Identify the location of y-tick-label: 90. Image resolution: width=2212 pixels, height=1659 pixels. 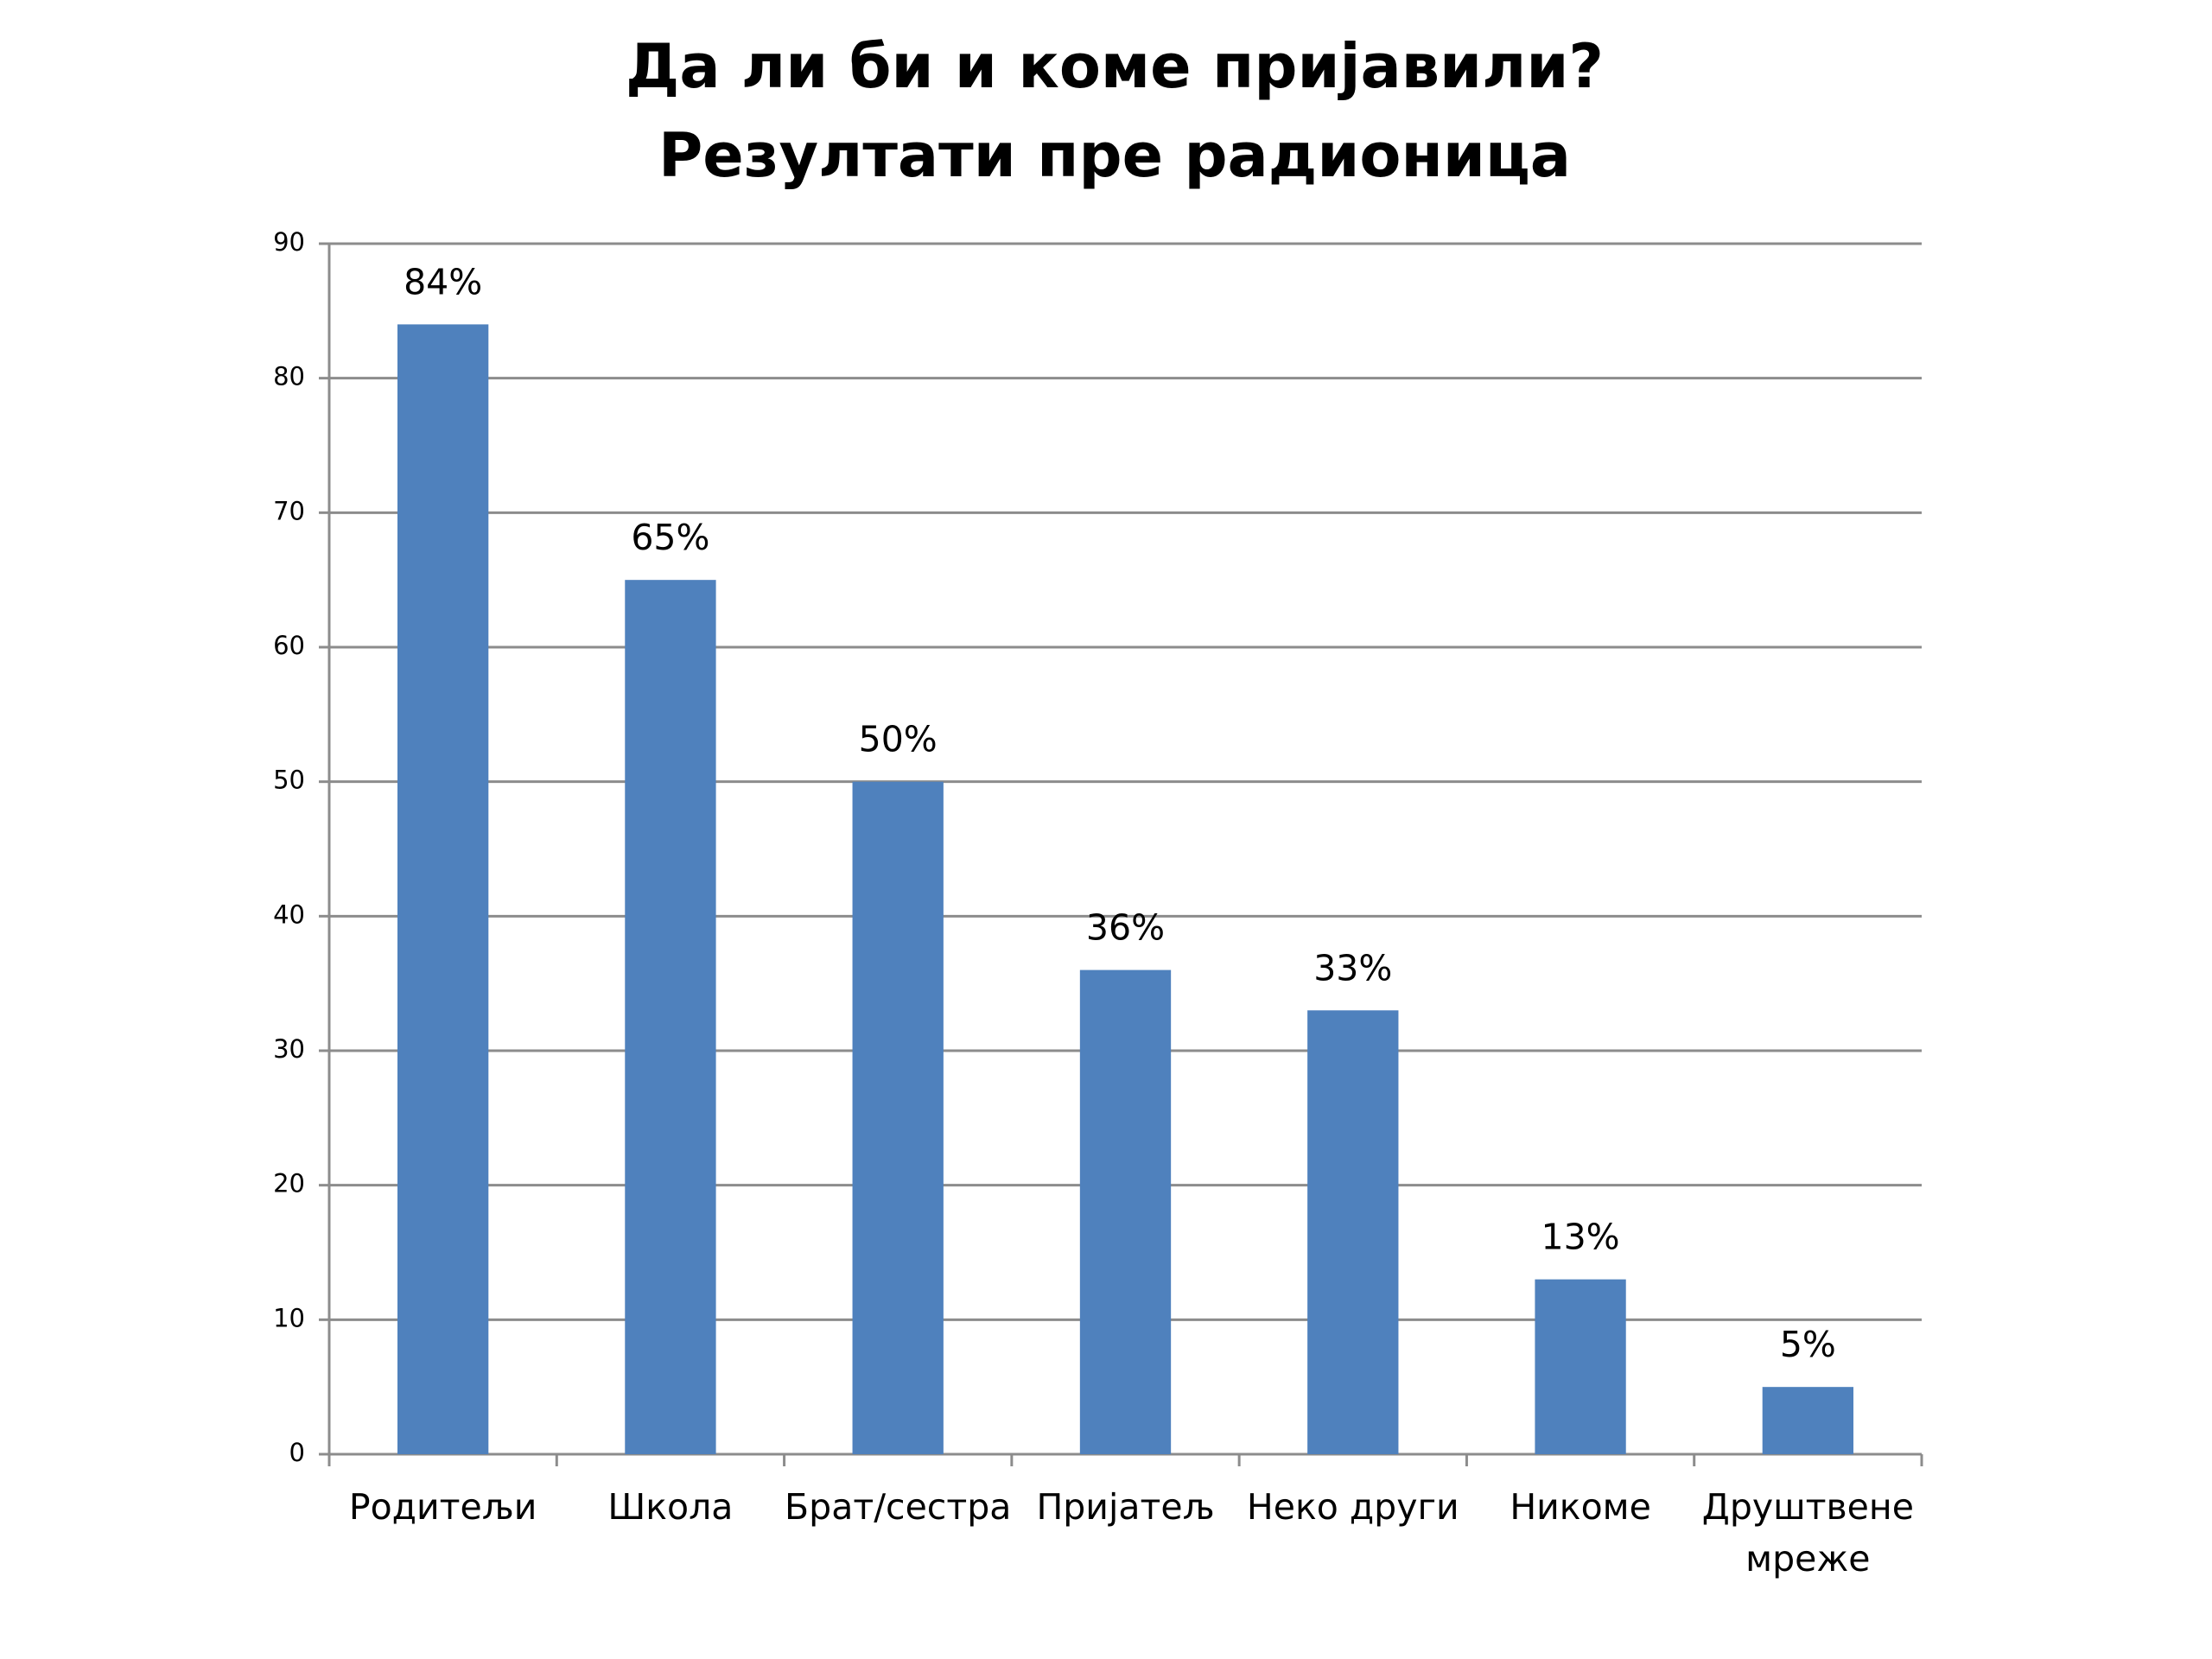
(289, 242).